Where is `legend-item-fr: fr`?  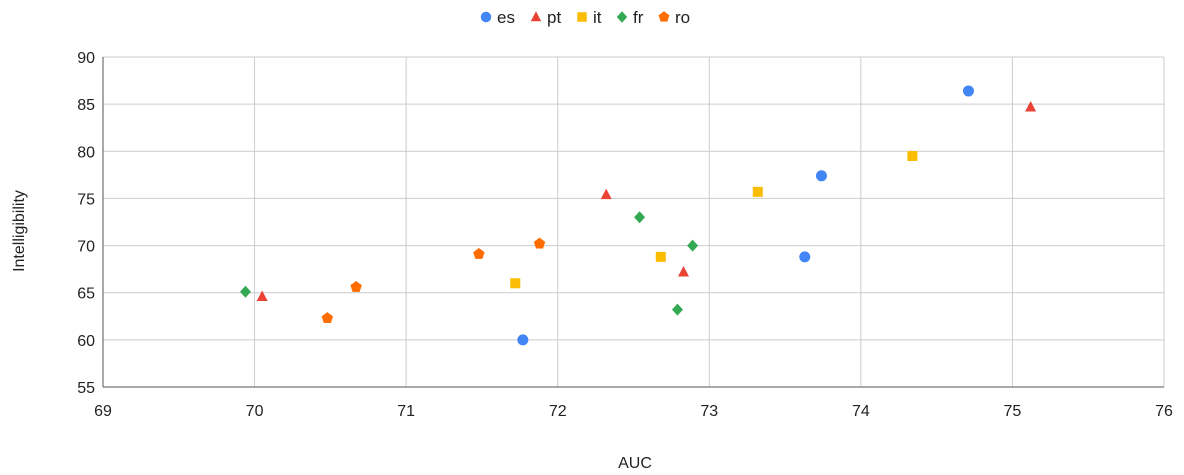 legend-item-fr: fr is located at coordinates (630, 17).